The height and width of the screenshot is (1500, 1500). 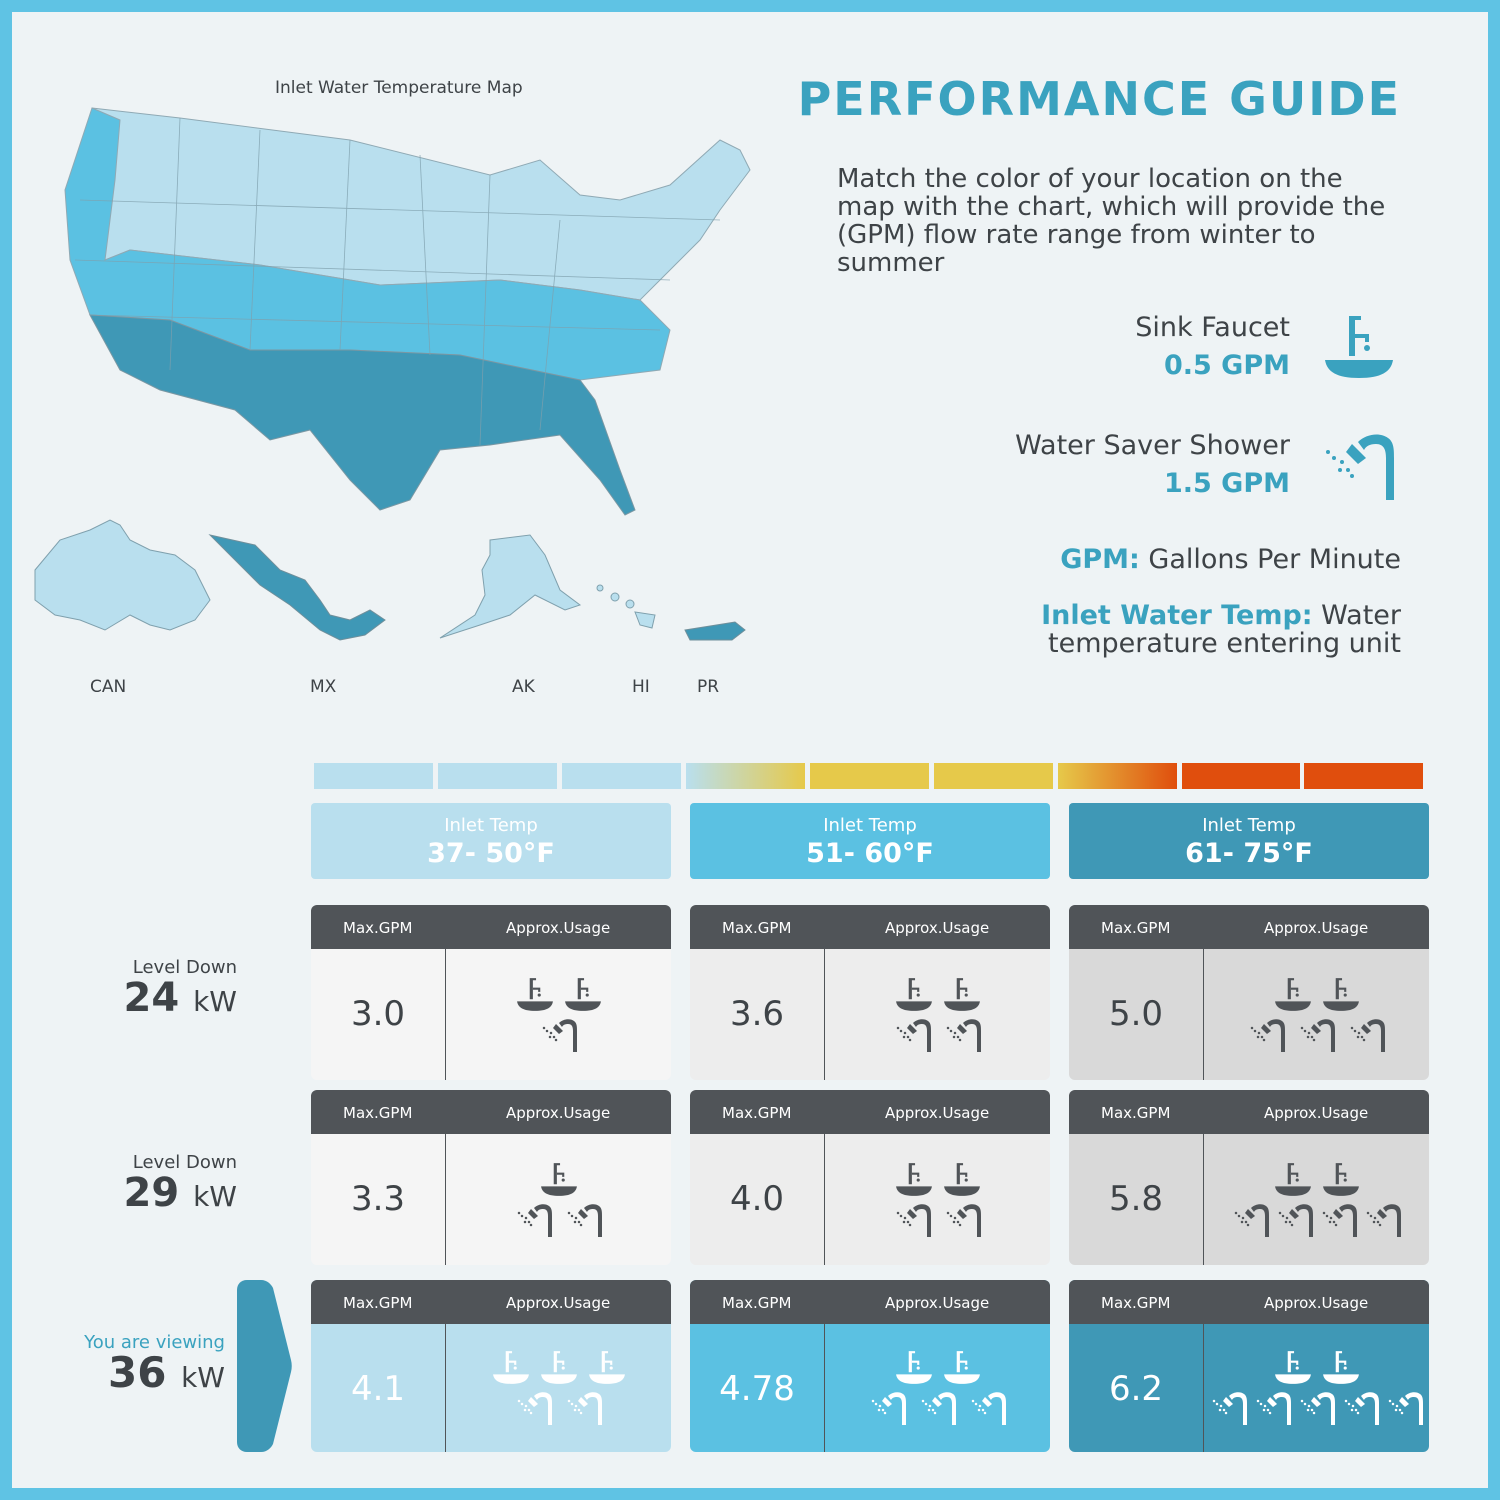 What do you see at coordinates (1136, 1014) in the screenshot?
I see `max-gpm-value: 5.0` at bounding box center [1136, 1014].